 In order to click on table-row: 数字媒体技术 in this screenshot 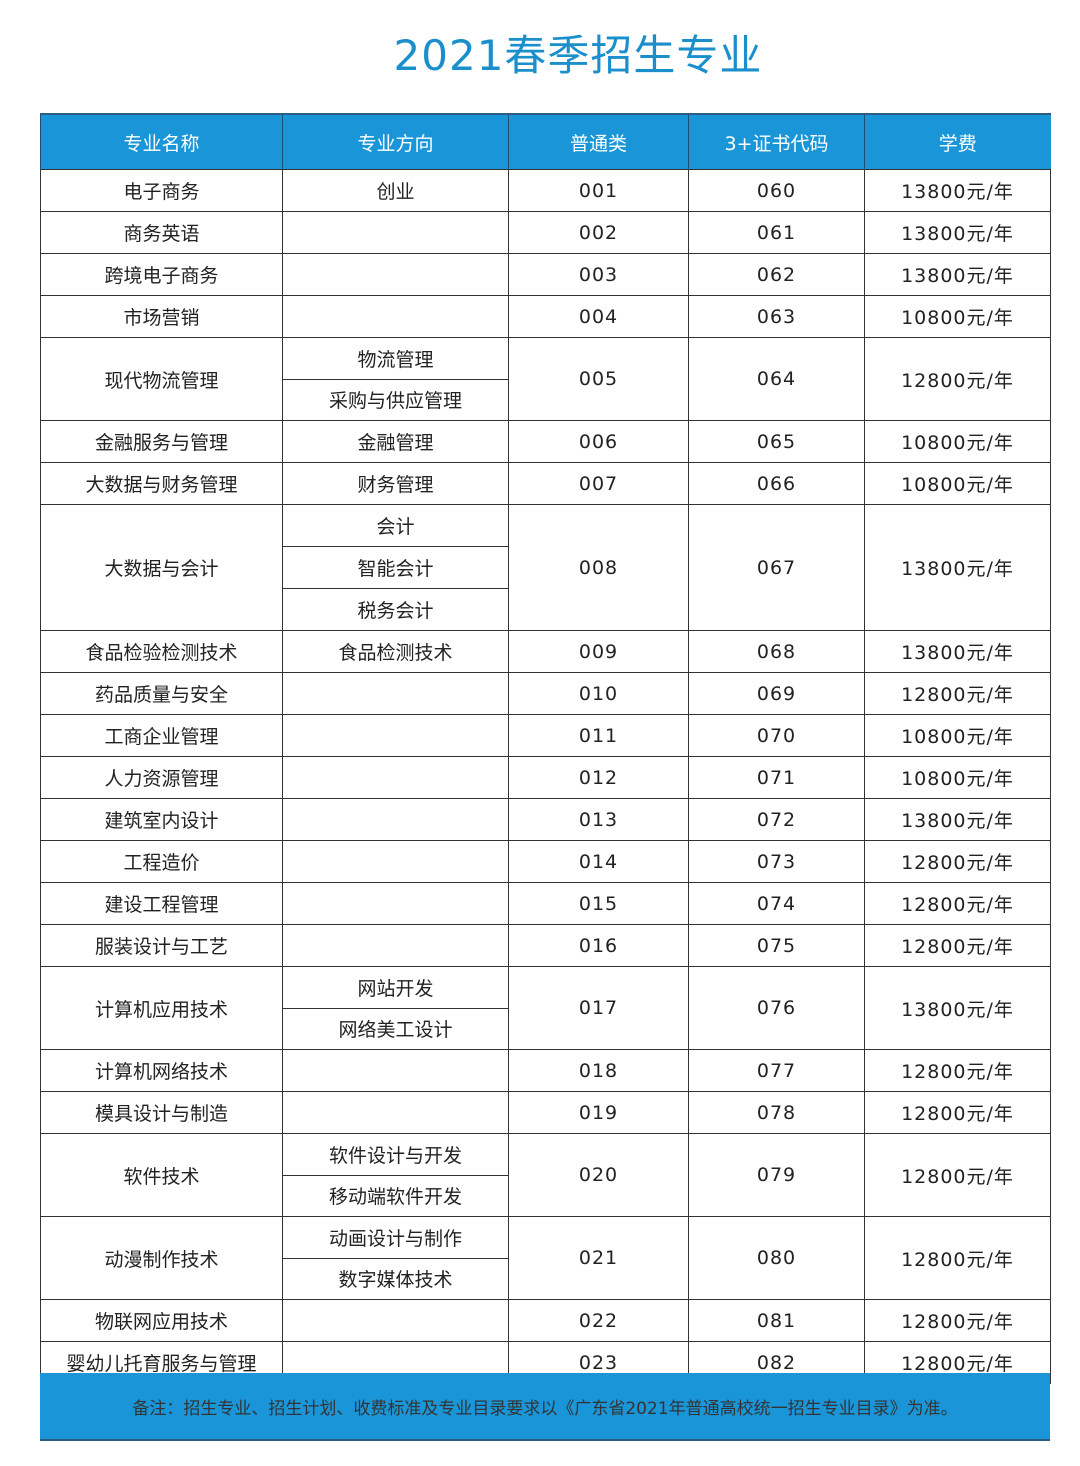, I will do `click(546, 1278)`.